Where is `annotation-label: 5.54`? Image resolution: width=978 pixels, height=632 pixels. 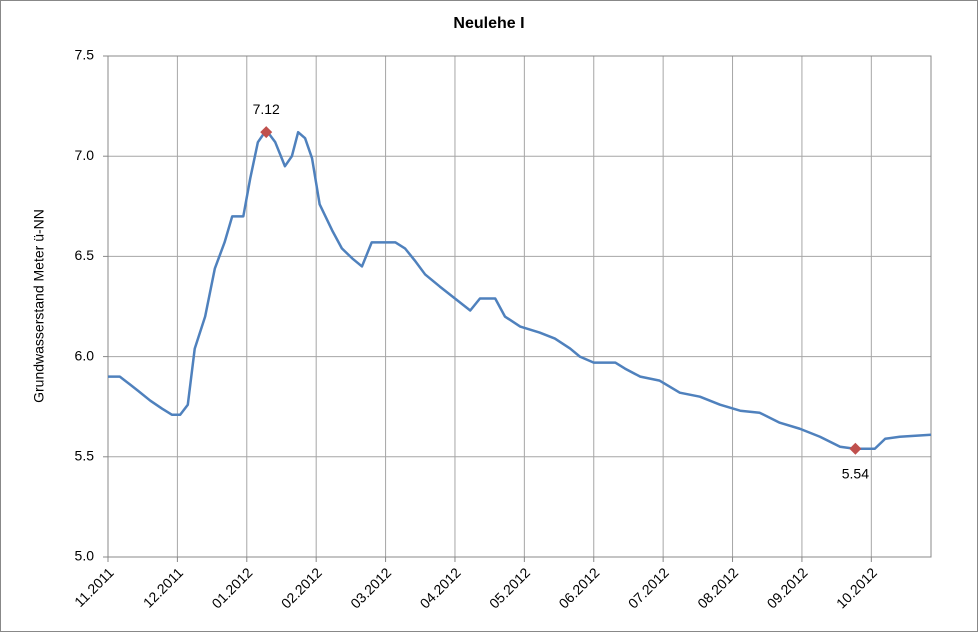 annotation-label: 5.54 is located at coordinates (855, 473).